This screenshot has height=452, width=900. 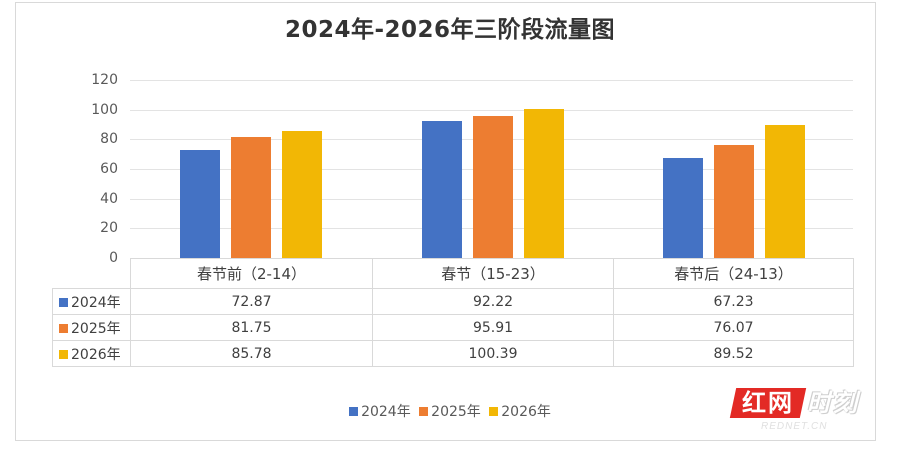 What do you see at coordinates (453, 327) in the screenshot?
I see `table-row: 2025年 81.75 95.91 76.07` at bounding box center [453, 327].